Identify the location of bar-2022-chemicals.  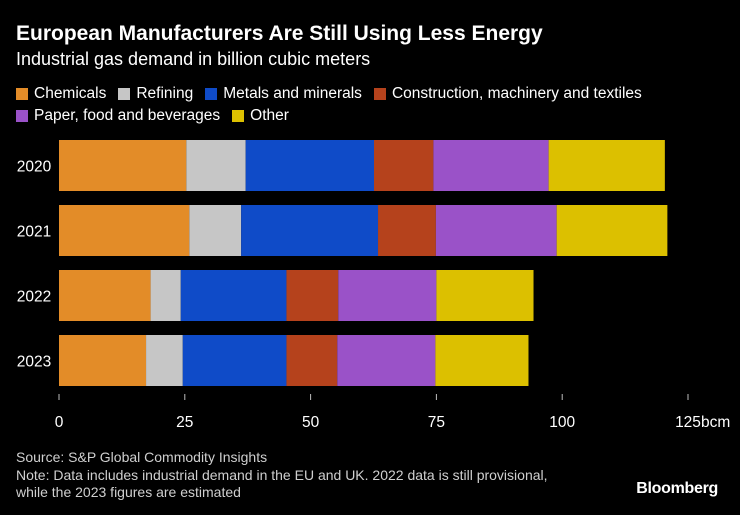
(105, 295).